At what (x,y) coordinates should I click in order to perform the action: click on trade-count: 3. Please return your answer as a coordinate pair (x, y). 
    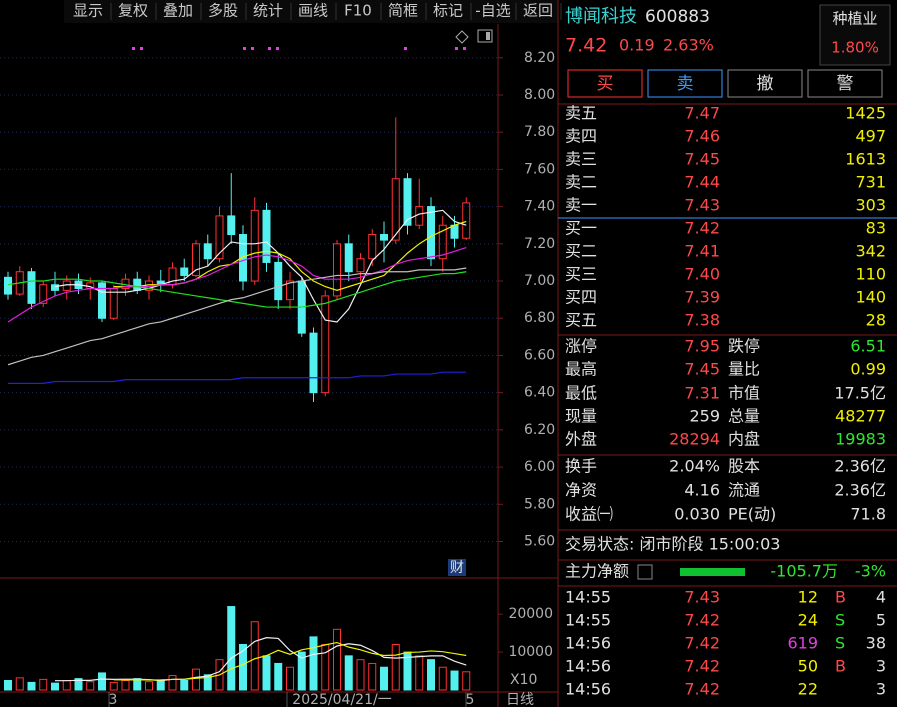
    Looking at the image, I should click on (881, 689).